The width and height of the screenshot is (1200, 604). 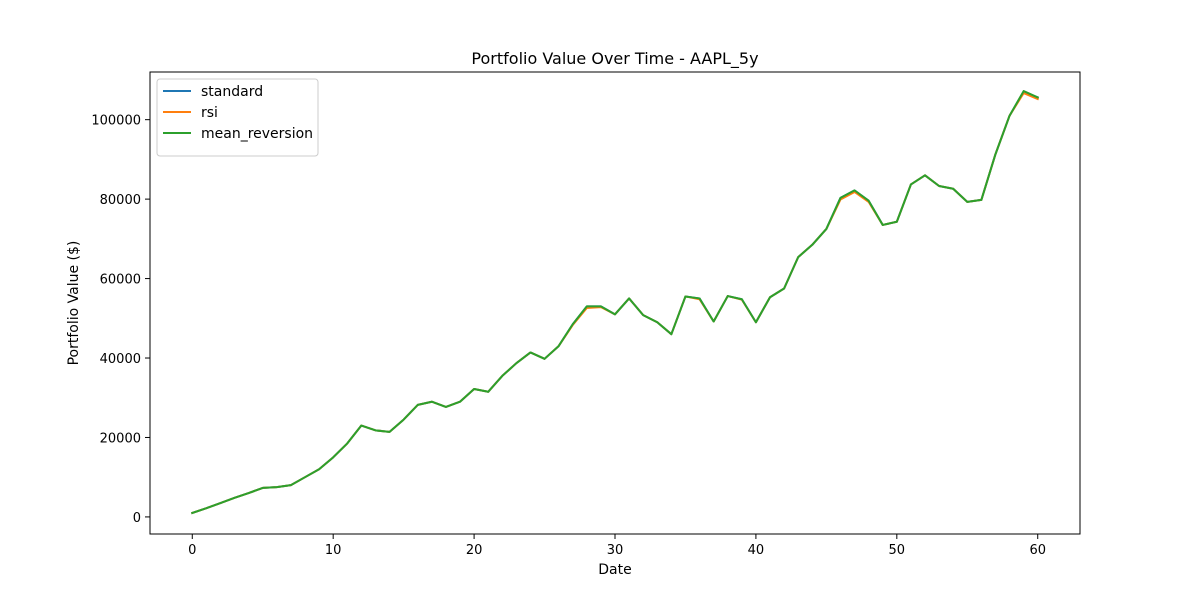 What do you see at coordinates (120, 438) in the screenshot?
I see `y-tick-label: 20000` at bounding box center [120, 438].